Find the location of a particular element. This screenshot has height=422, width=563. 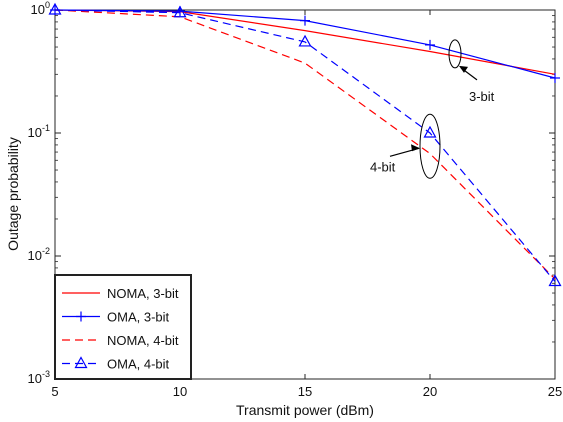

annotations: 3-bit 4-bit is located at coordinates (432, 109).